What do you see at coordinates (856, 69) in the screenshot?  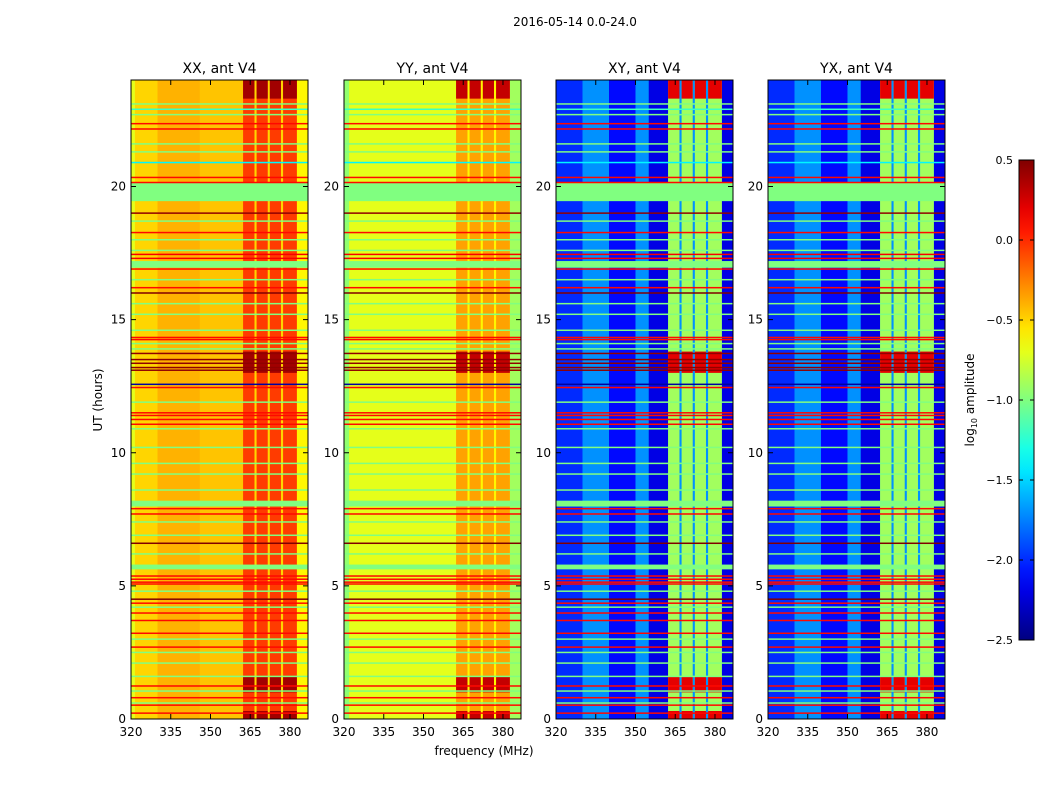 I see `panel-title: YX, ant V4` at bounding box center [856, 69].